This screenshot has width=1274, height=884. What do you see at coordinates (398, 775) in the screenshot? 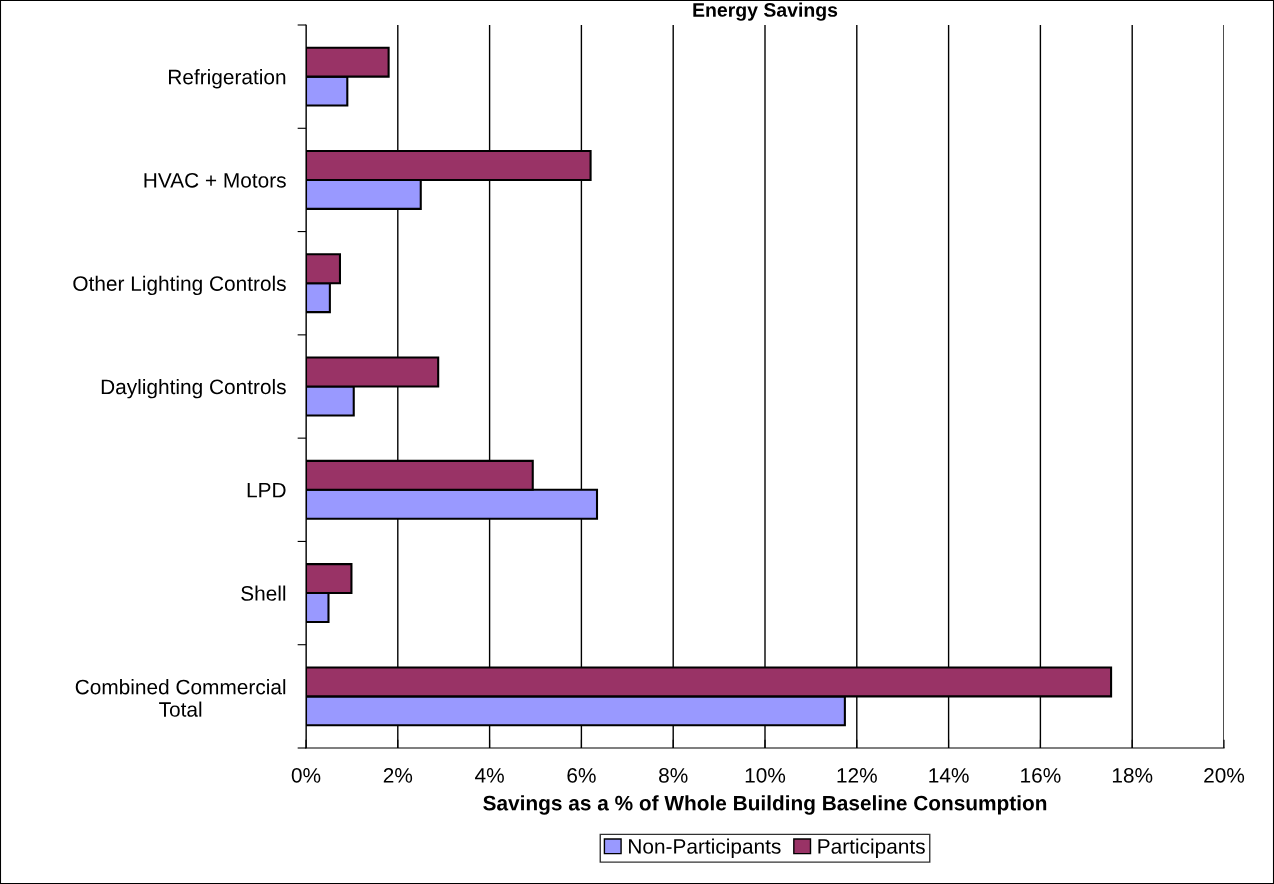
I see `x-tick-label: 2%` at bounding box center [398, 775].